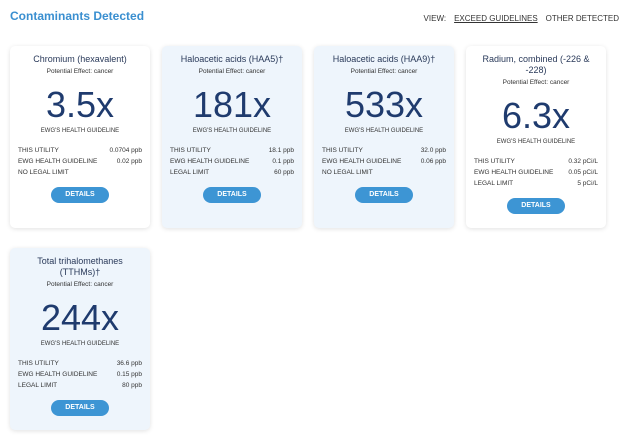 The width and height of the screenshot is (639, 442). I want to click on contaminant-name: Haloacetic acids (HAA9)†, so click(384, 59).